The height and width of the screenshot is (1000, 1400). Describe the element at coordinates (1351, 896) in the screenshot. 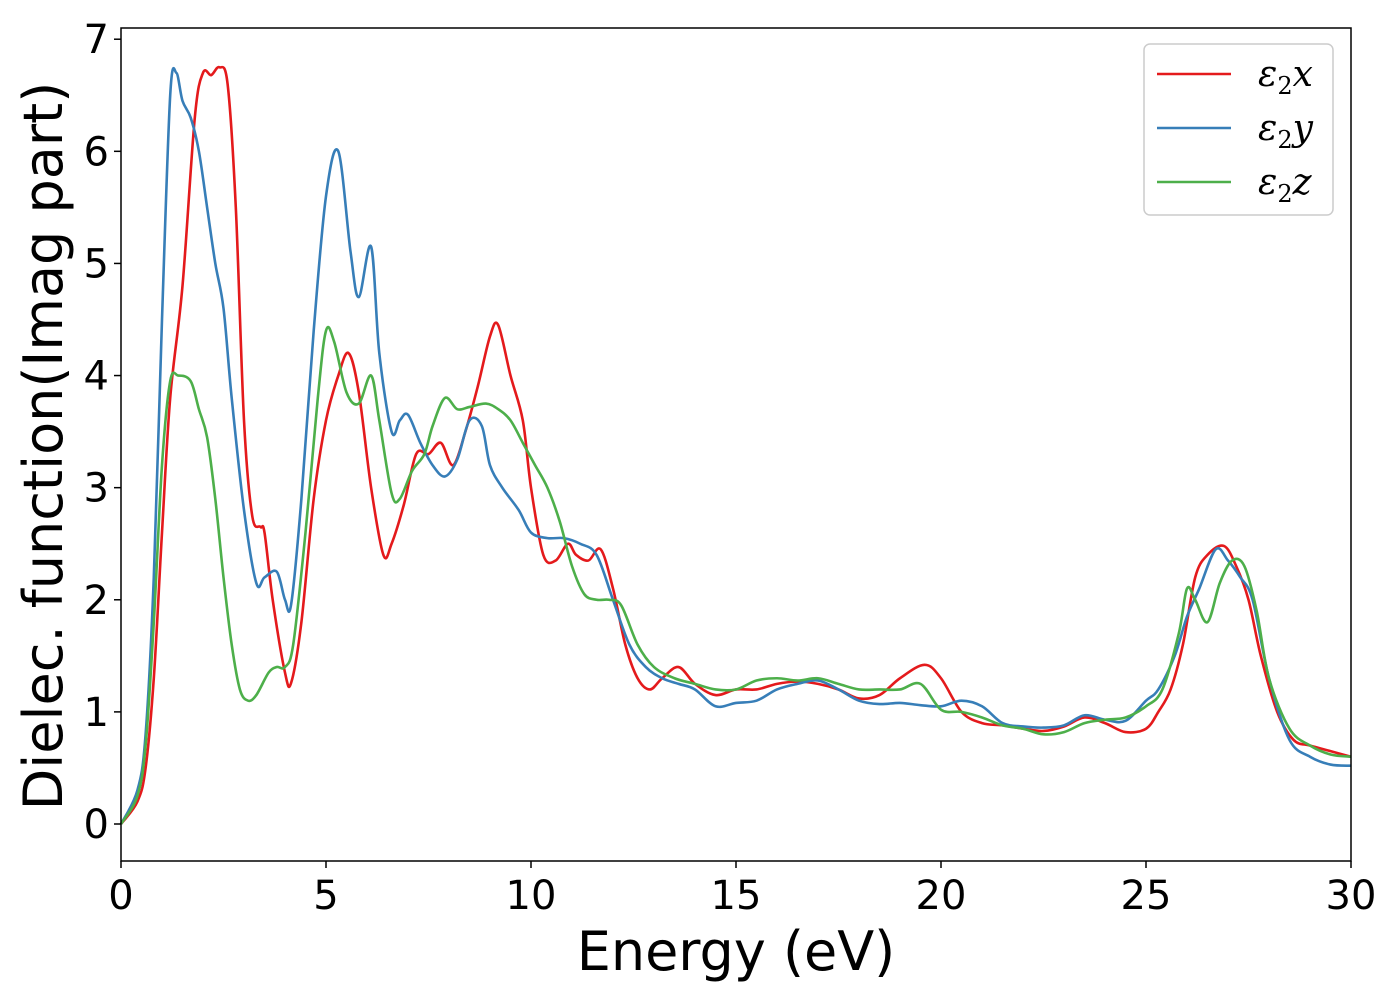

I see `x-tick-label: 30` at that location.